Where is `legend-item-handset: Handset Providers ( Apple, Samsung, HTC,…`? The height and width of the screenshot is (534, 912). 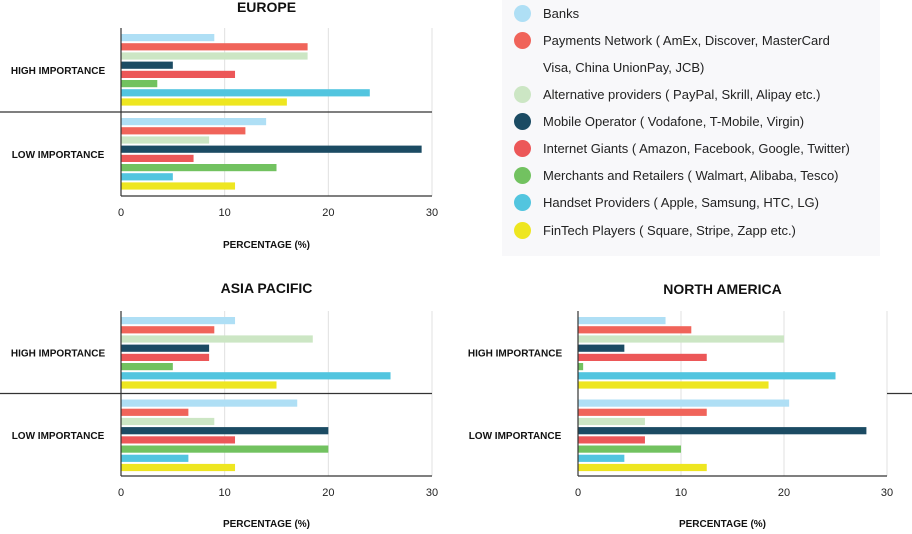 legend-item-handset: Handset Providers ( Apple, Samsung, HTC,… is located at coordinates (666, 202).